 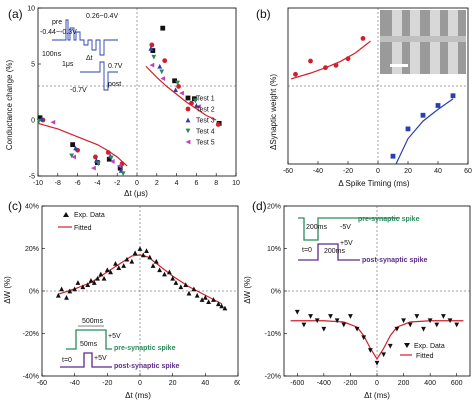 What do you see at coordinates (136, 193) in the screenshot?
I see `panel-a-xlabel: Δt (μs)` at bounding box center [136, 193].